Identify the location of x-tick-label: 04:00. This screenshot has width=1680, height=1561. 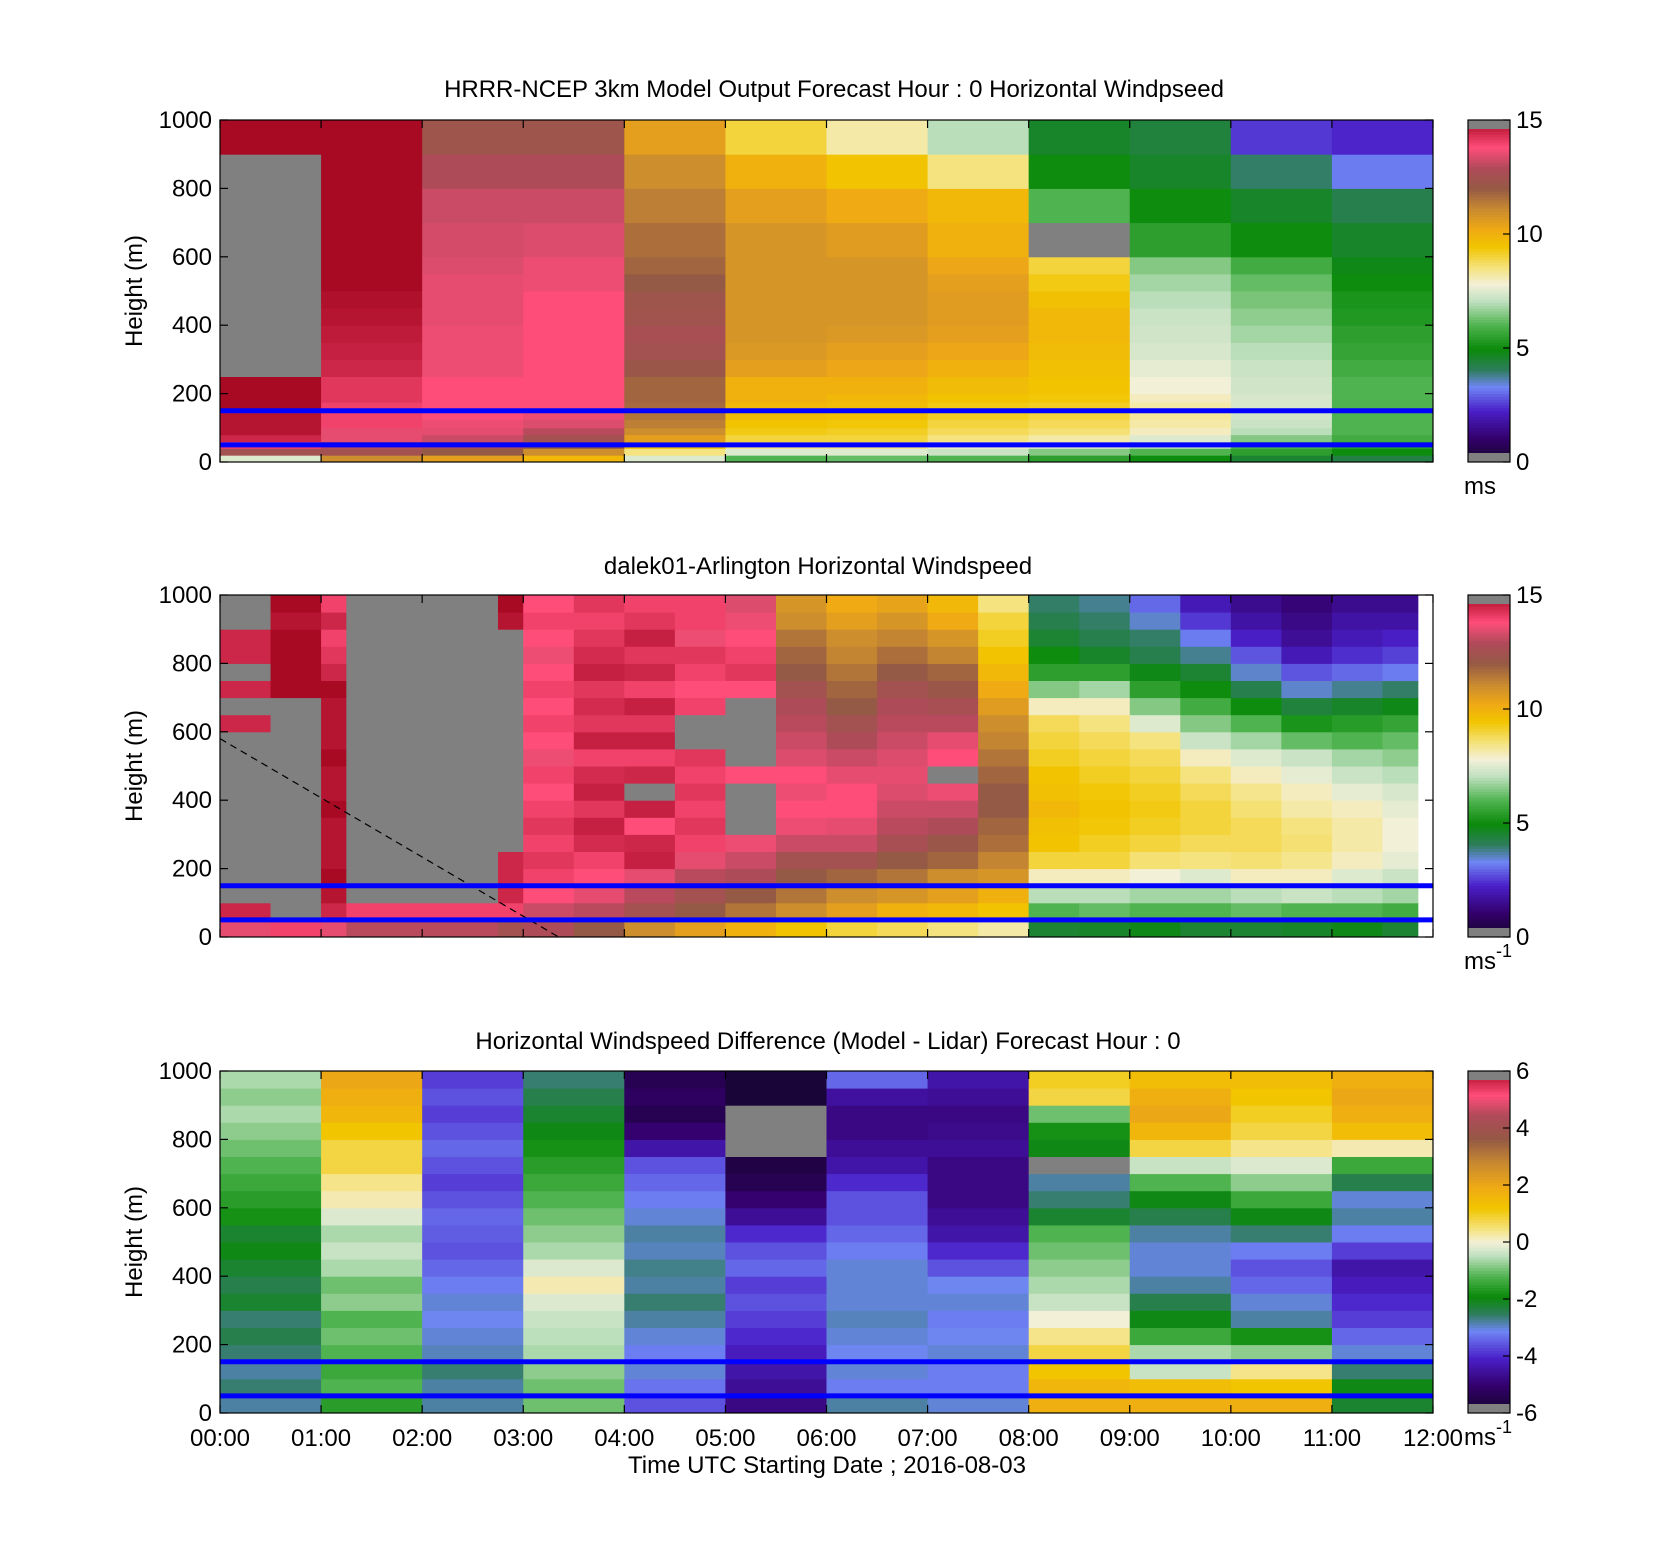
(624, 1438).